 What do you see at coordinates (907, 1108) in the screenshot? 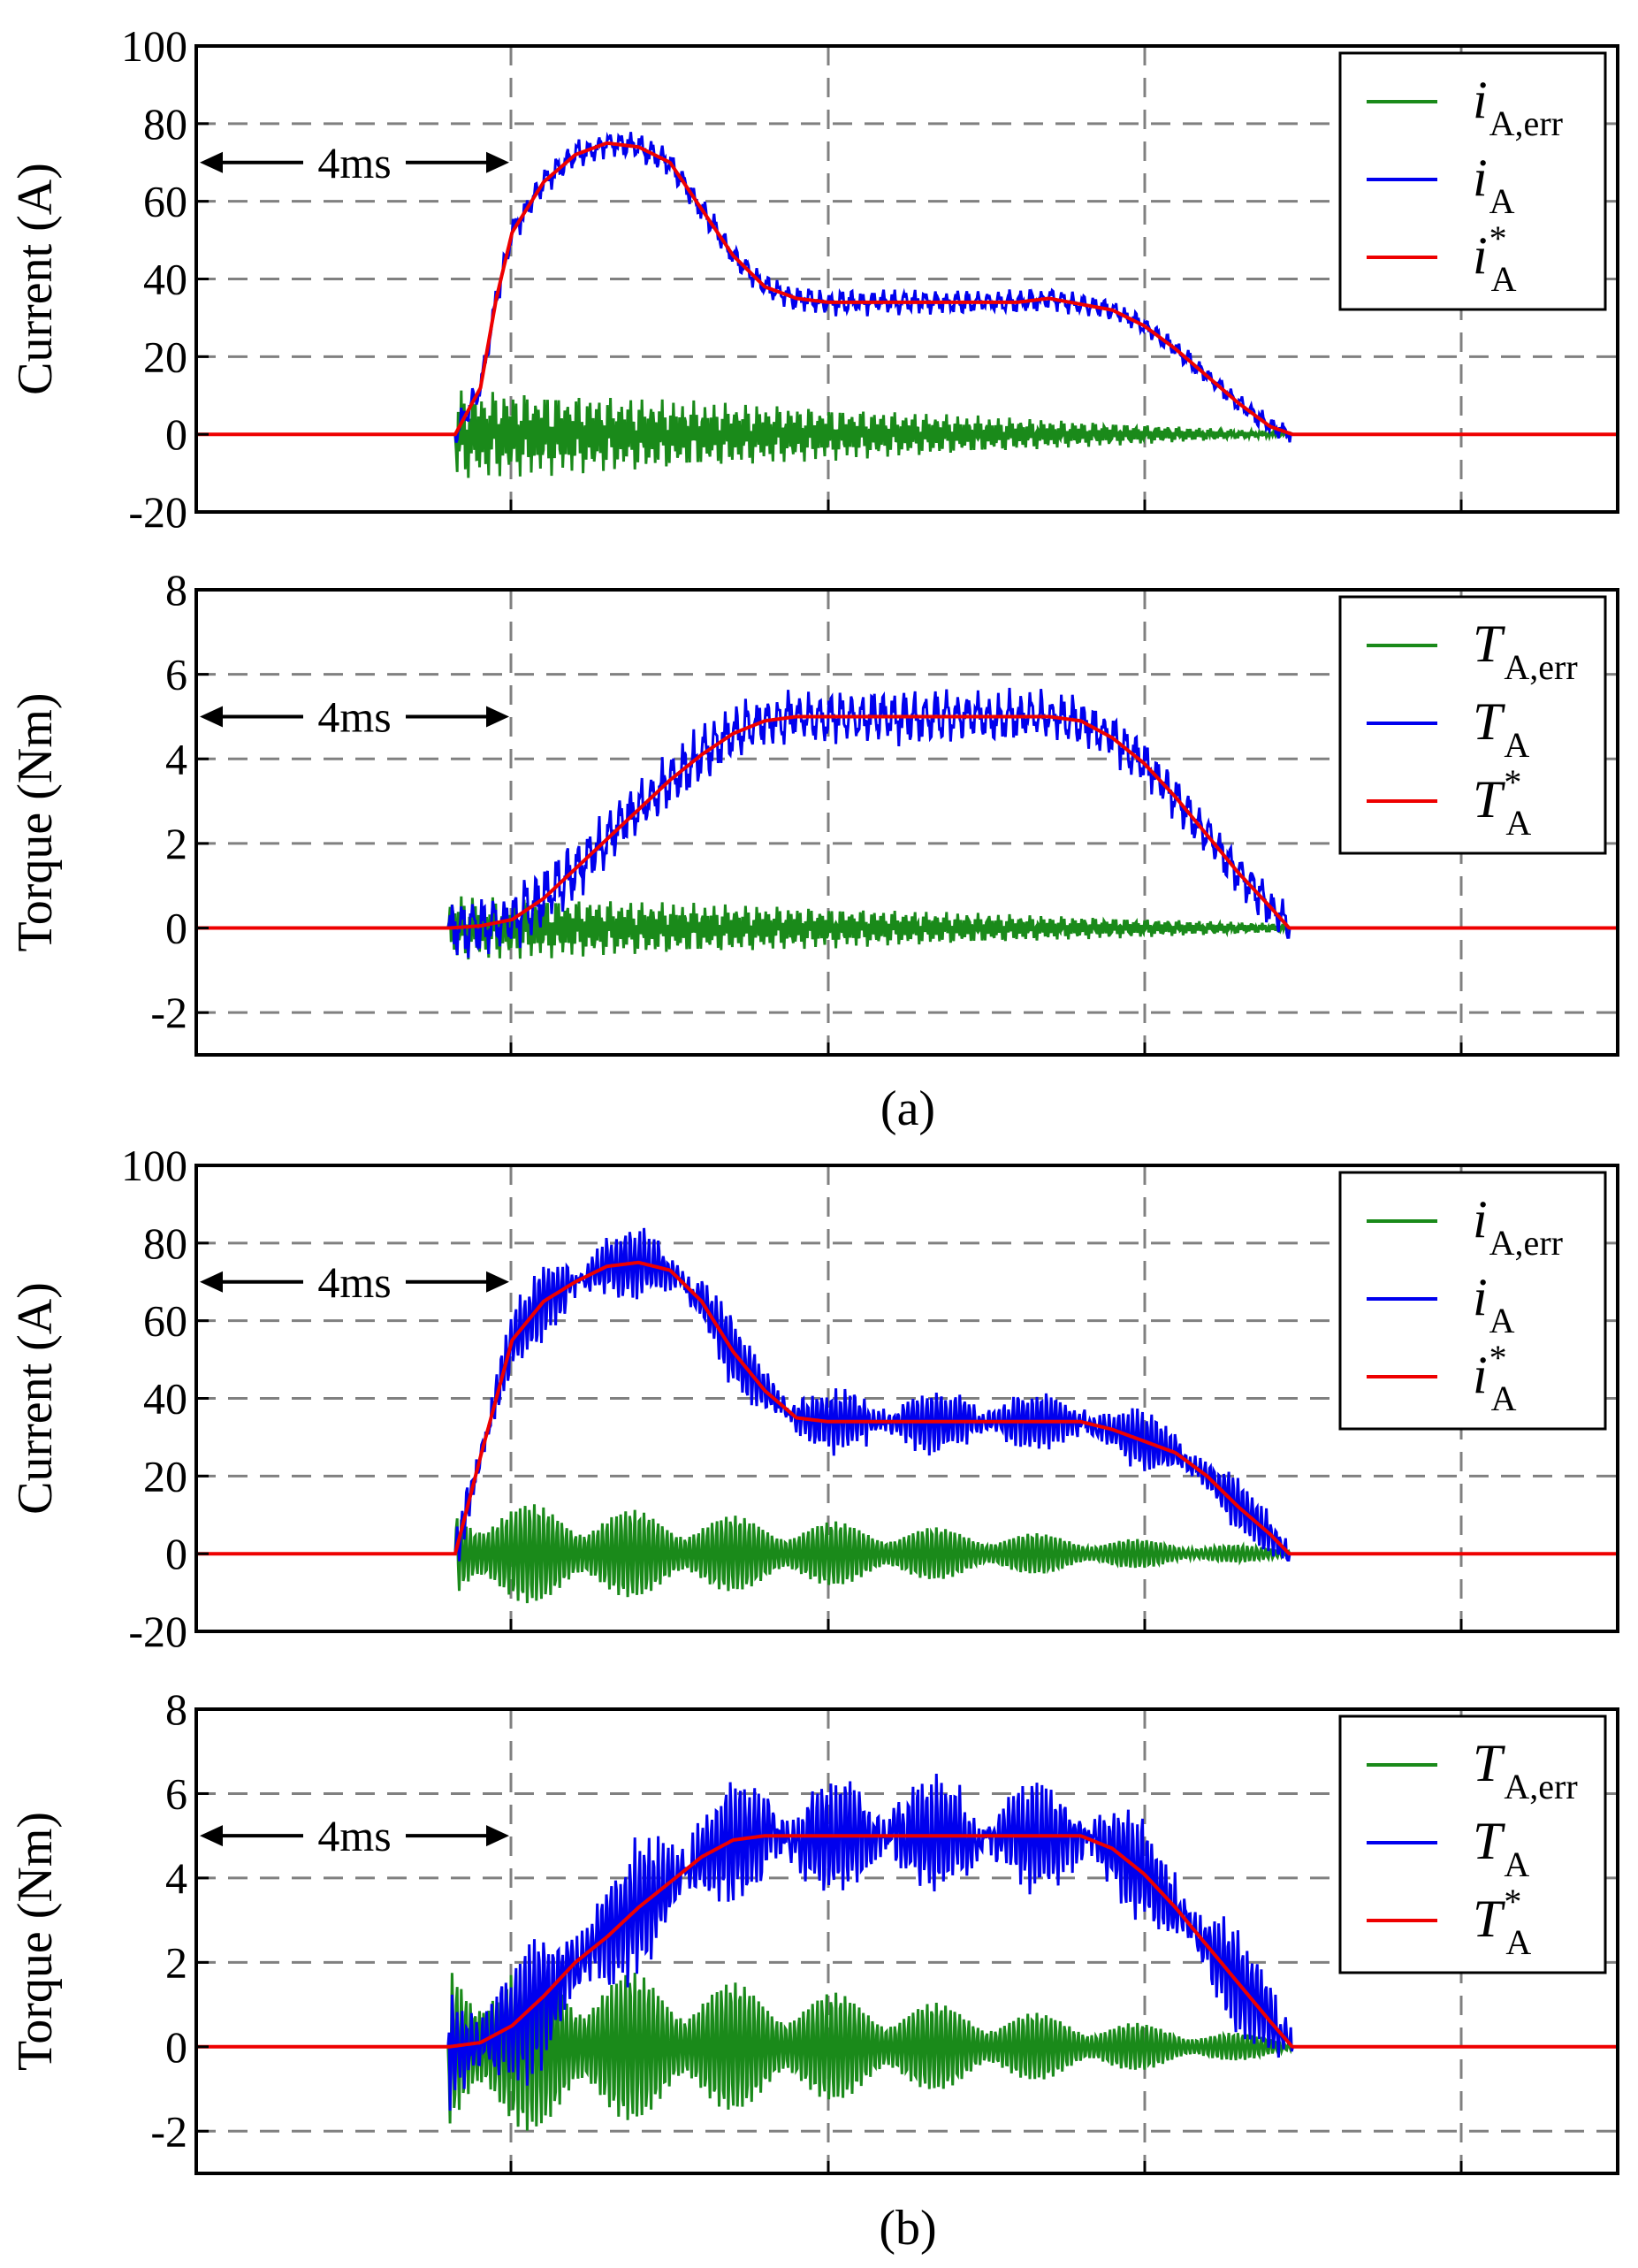
I see `caption-a: (a)` at bounding box center [907, 1108].